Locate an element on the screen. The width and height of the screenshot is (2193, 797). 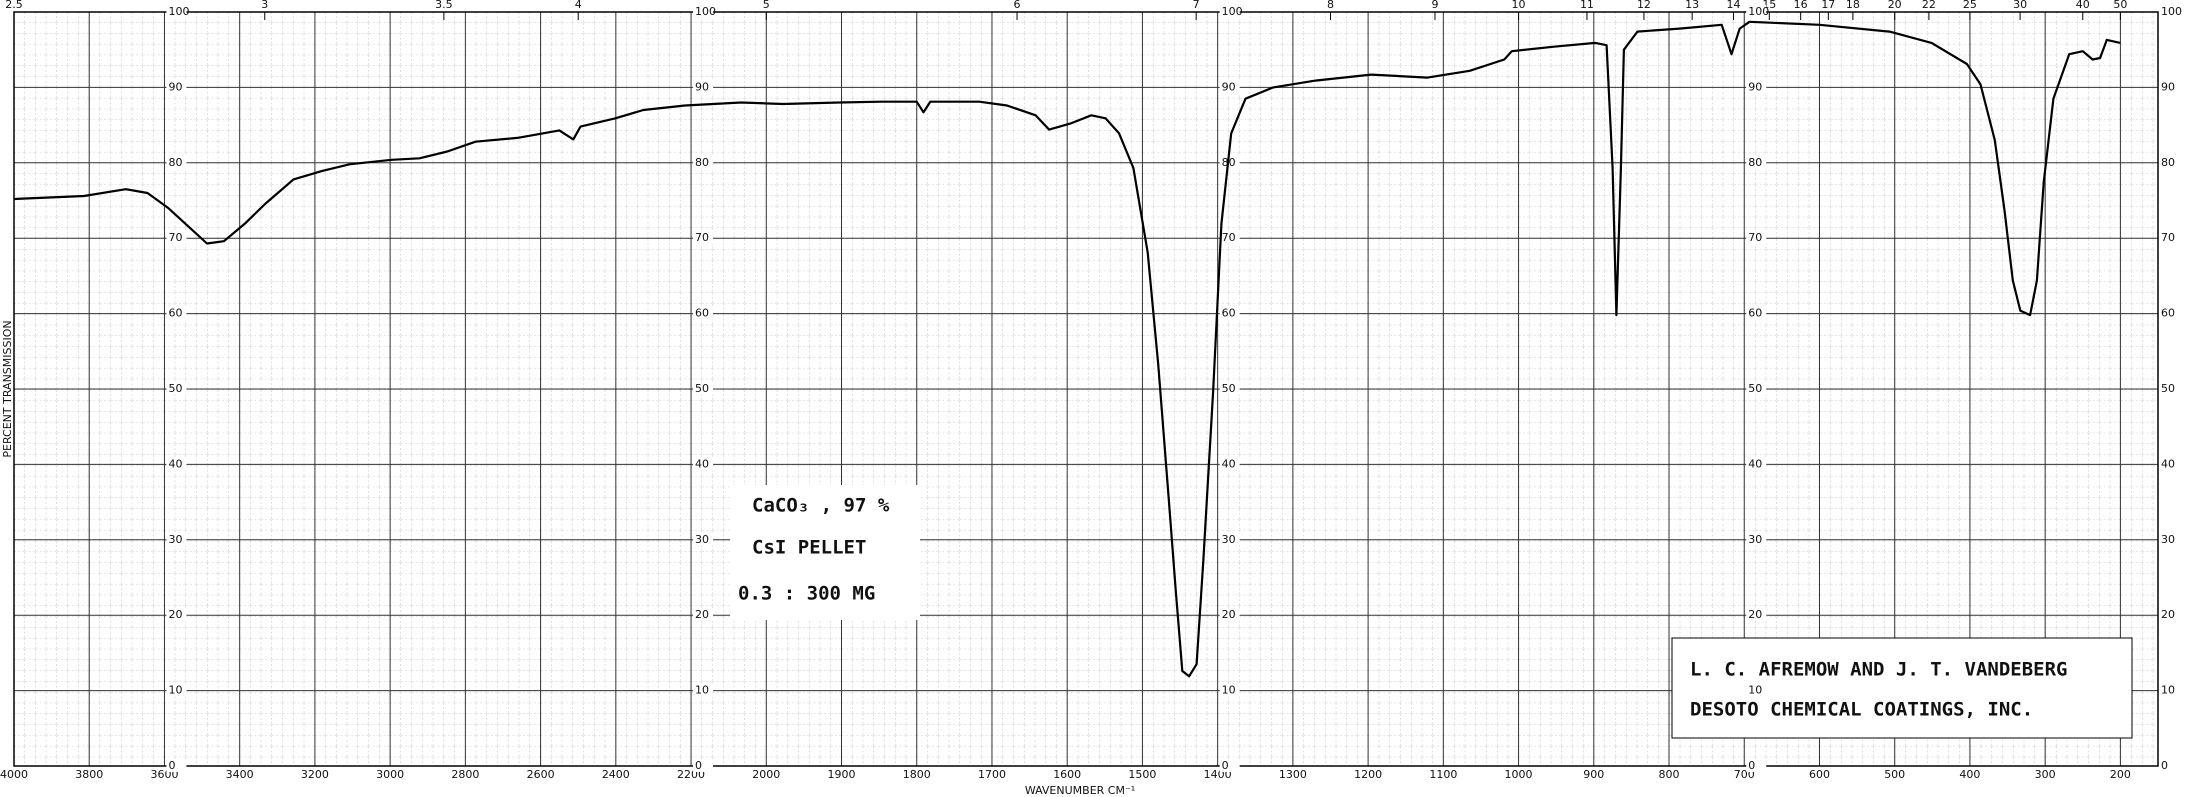
x-tick-label: 3400 is located at coordinates (240, 774).